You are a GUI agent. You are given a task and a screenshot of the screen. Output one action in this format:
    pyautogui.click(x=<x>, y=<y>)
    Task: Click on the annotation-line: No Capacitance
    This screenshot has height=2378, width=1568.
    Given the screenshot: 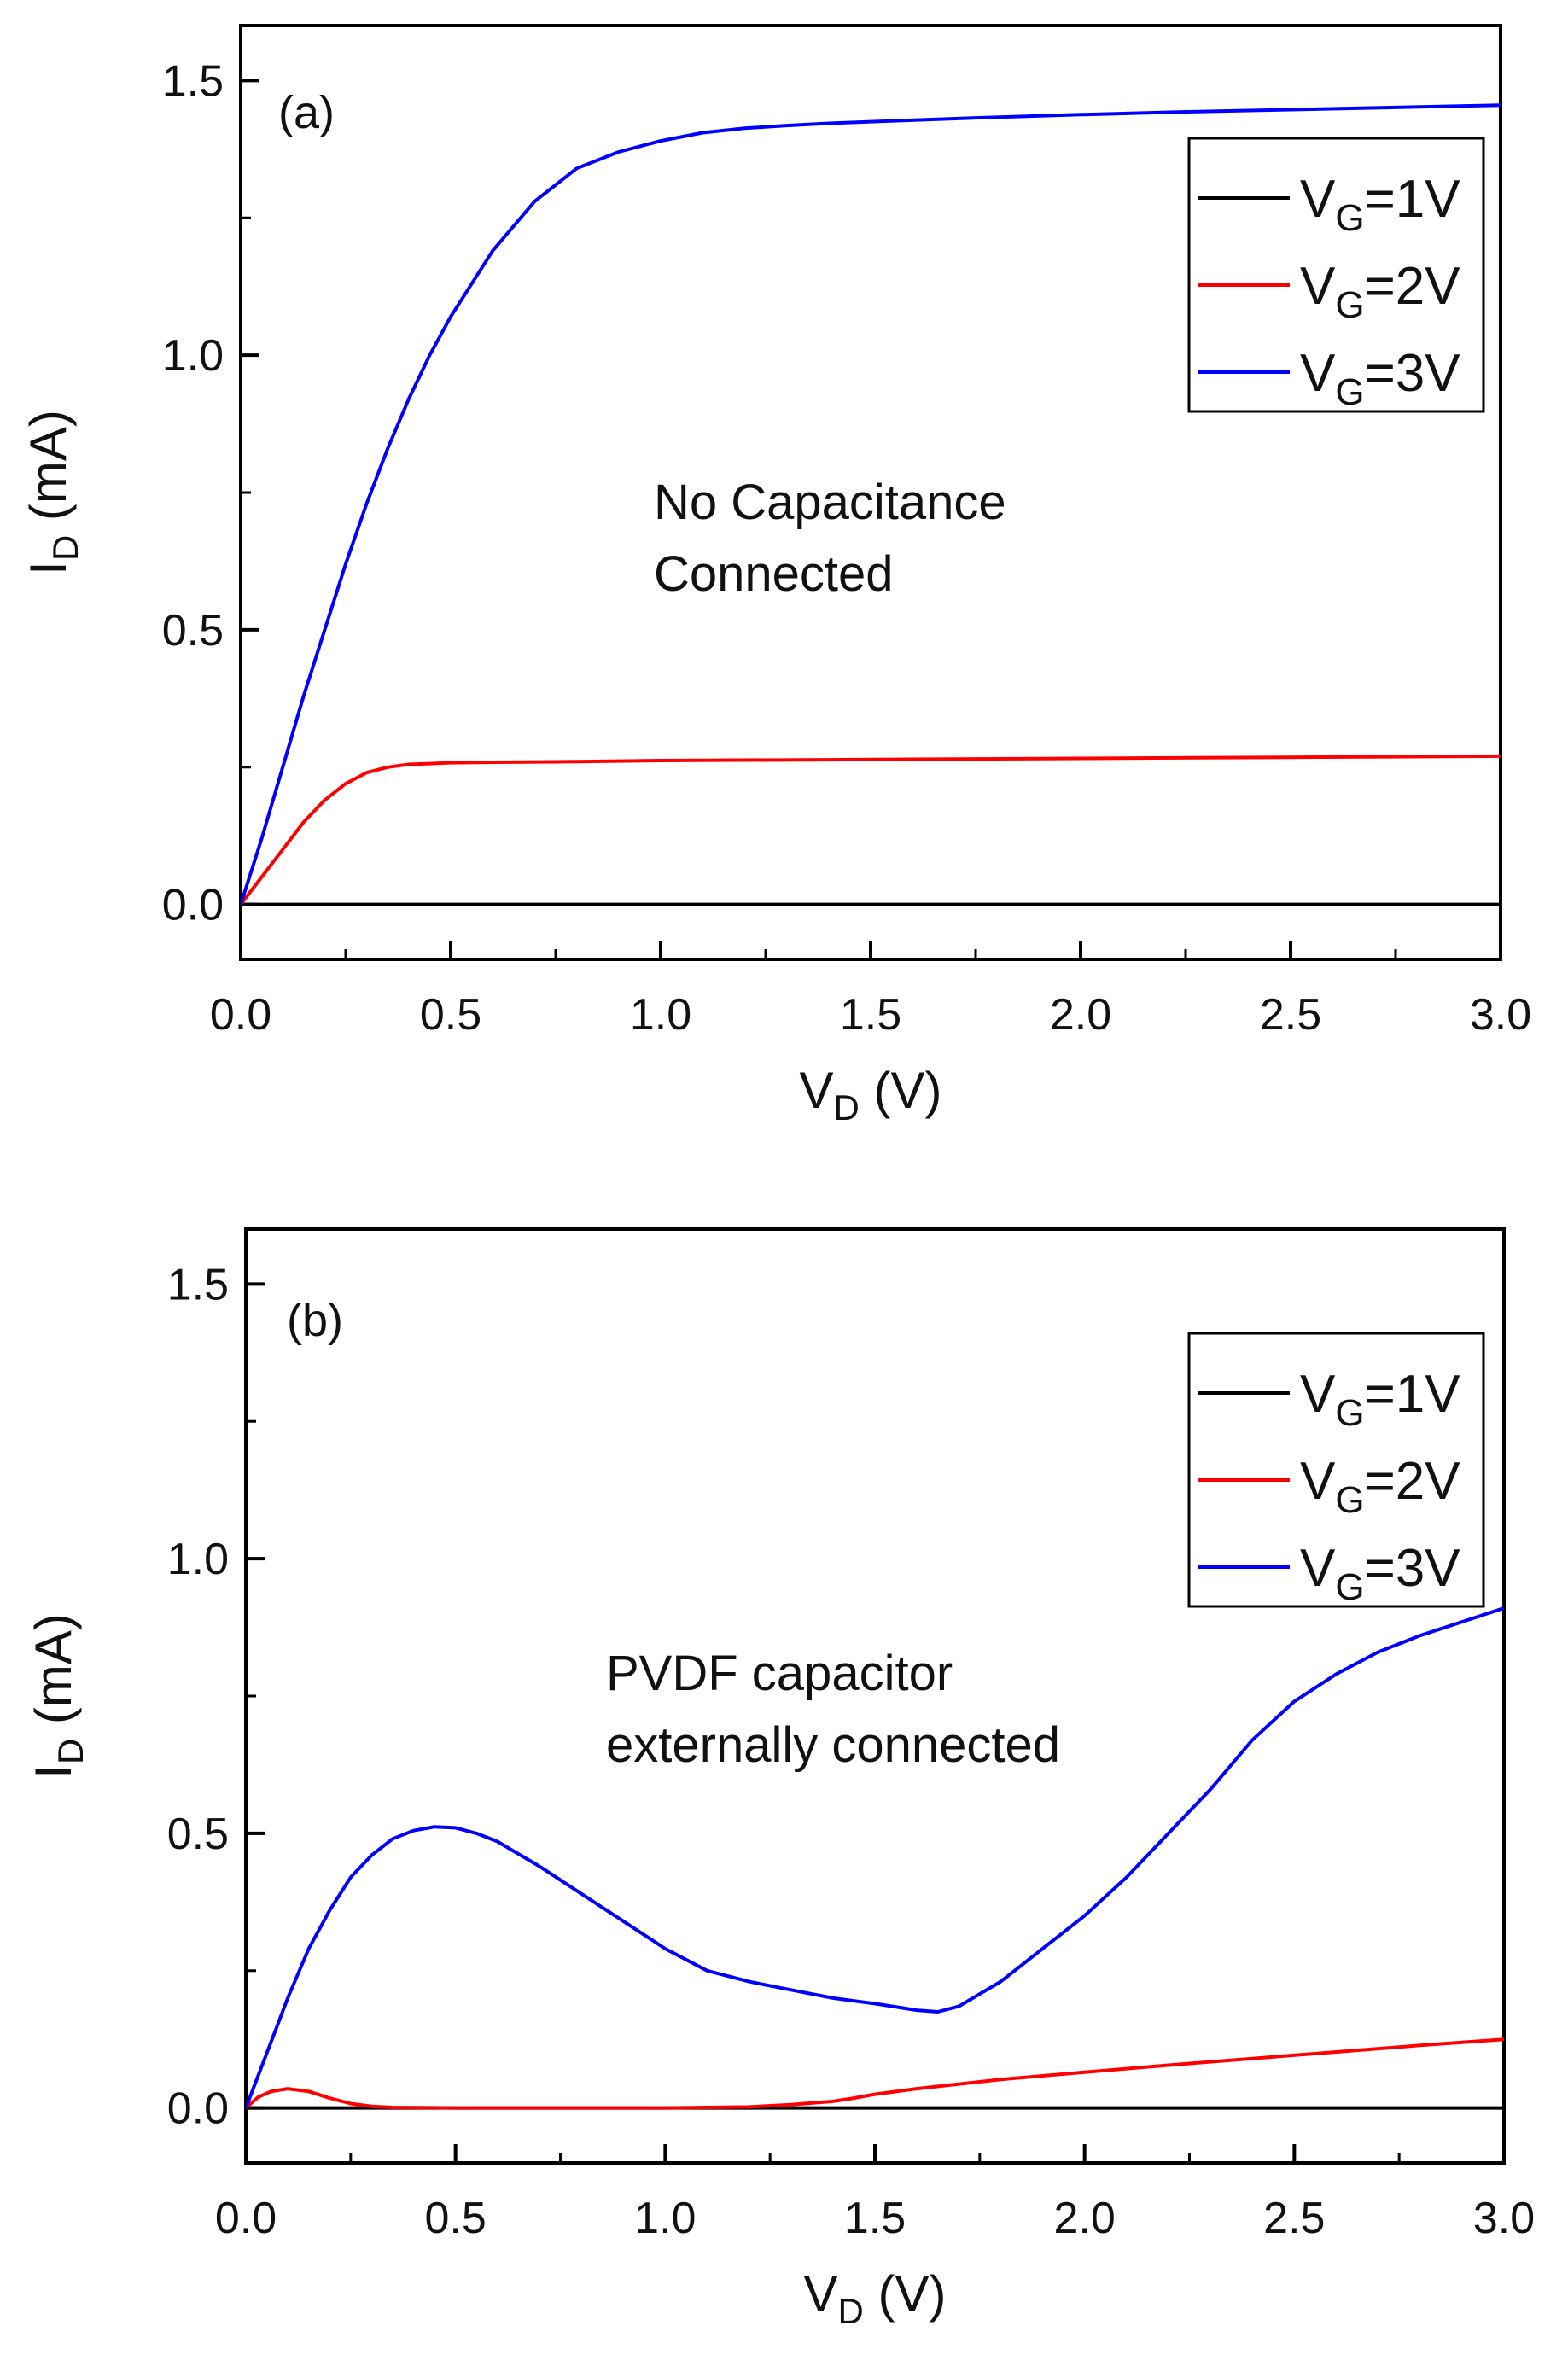 What is the action you would take?
    pyautogui.click(x=830, y=502)
    